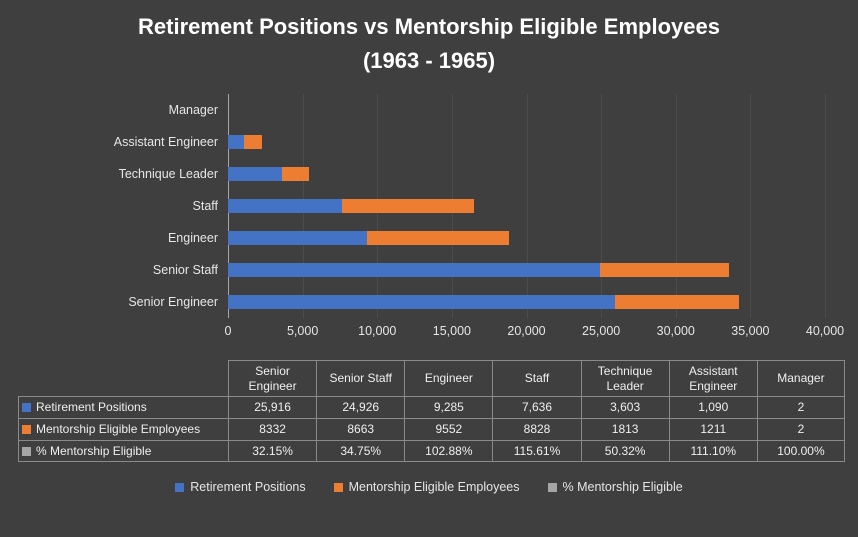  I want to click on table-row-header: % Mentorship Eligible, so click(123, 451).